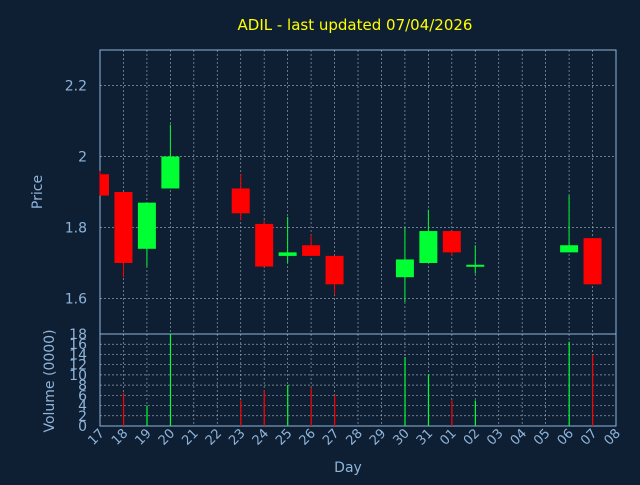 The image size is (640, 485). What do you see at coordinates (495, 437) in the screenshot?
I see `x-tick-label: 03` at bounding box center [495, 437].